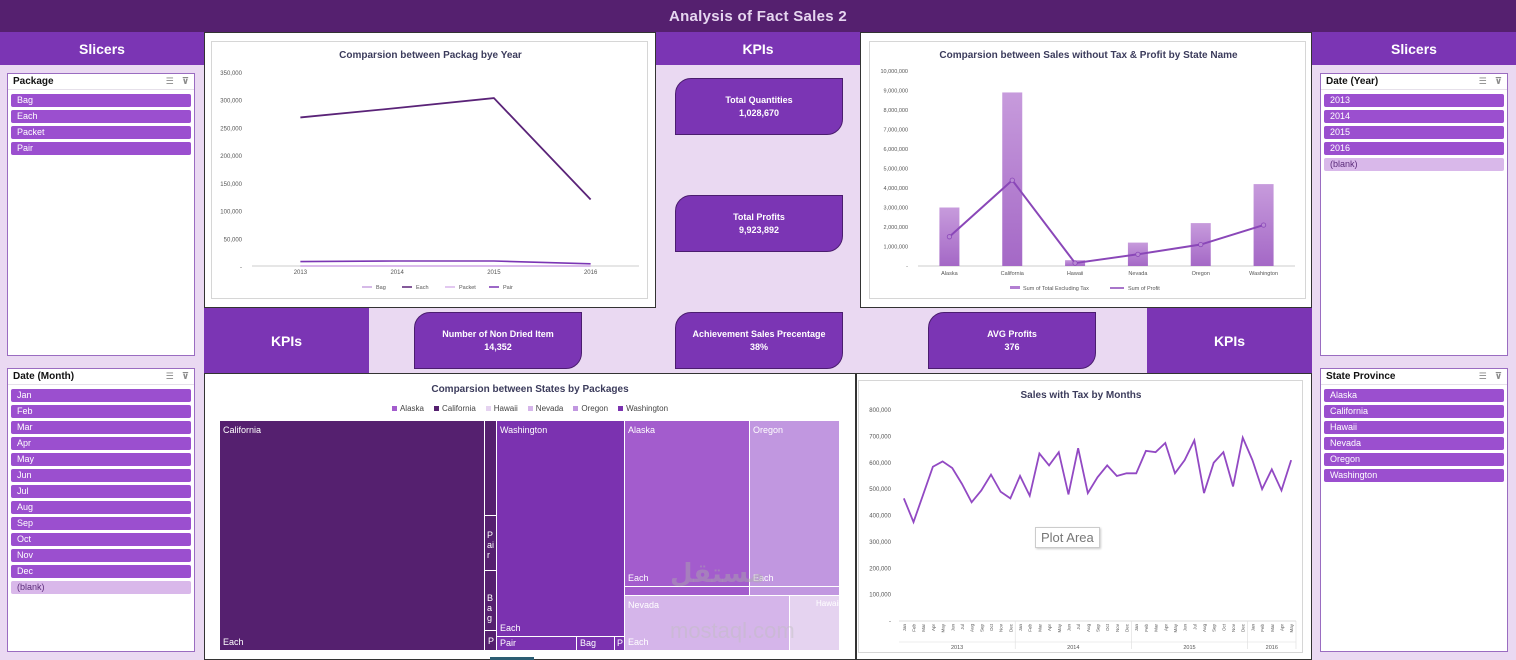  I want to click on slicer-item-year: 2013, so click(1414, 100).